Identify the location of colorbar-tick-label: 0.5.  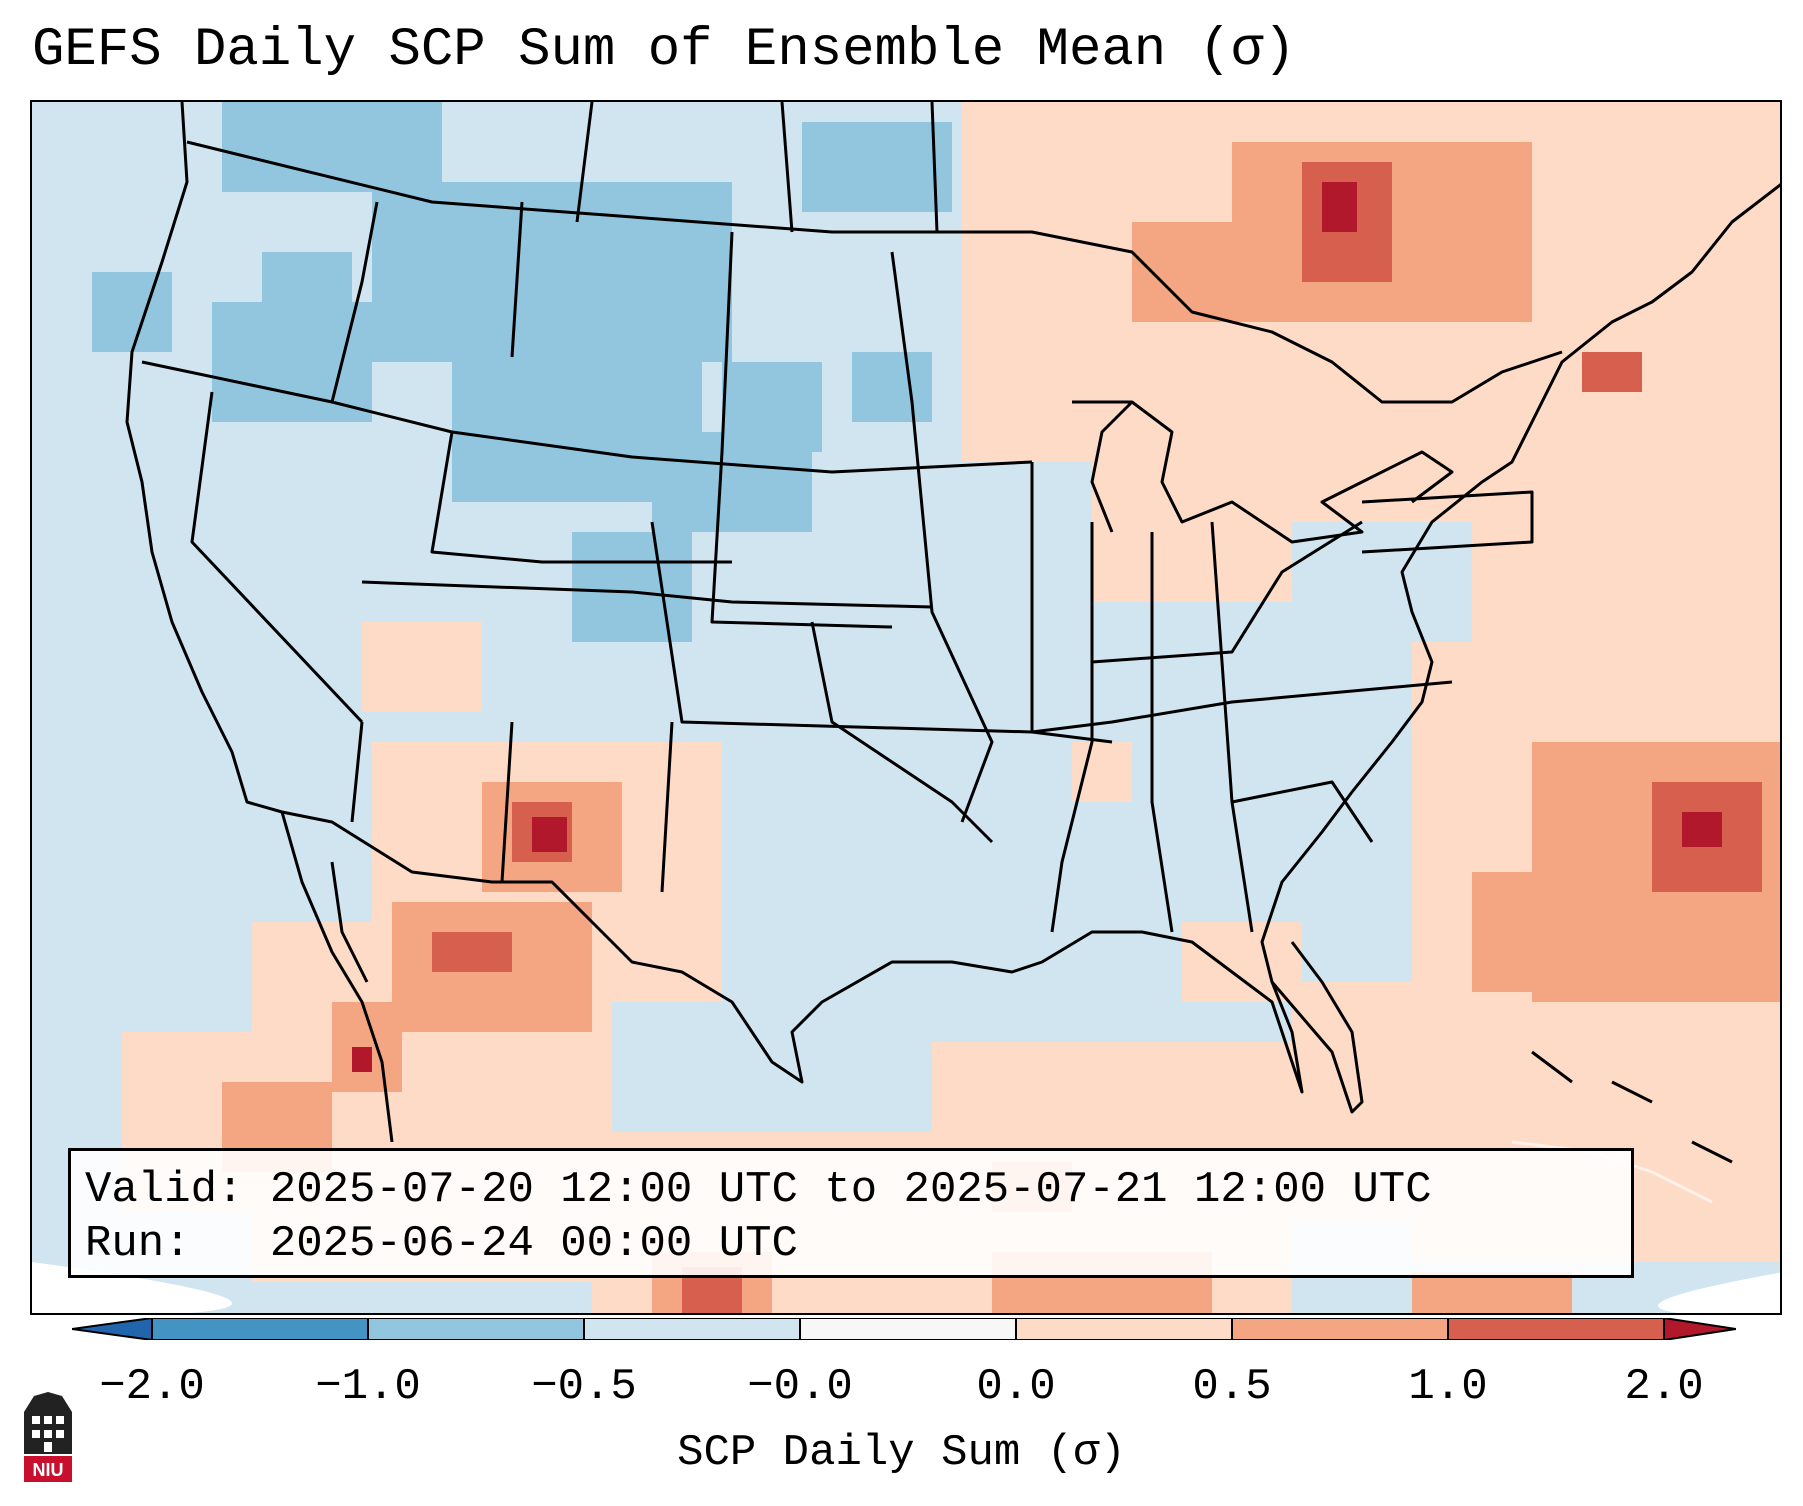
(1232, 1387).